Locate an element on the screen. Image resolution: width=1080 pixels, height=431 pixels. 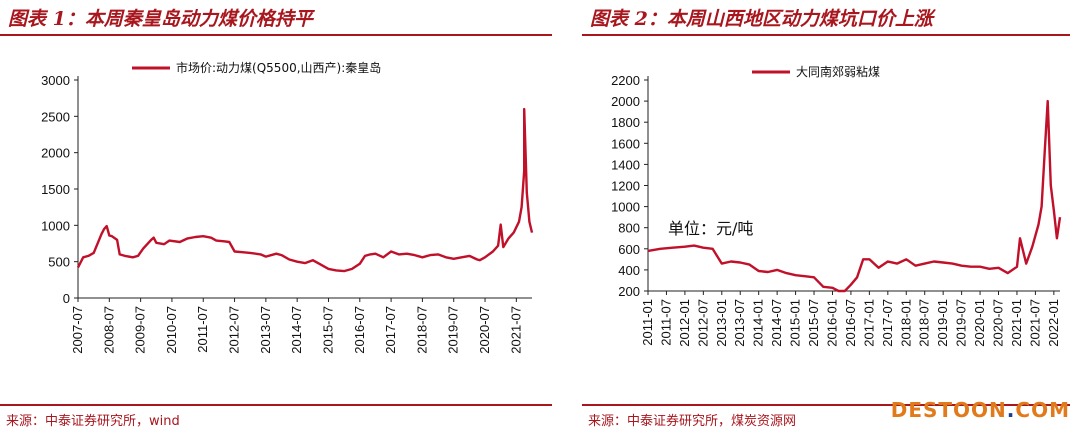
unit-label: 单位：元/吨 is located at coordinates (710, 228).